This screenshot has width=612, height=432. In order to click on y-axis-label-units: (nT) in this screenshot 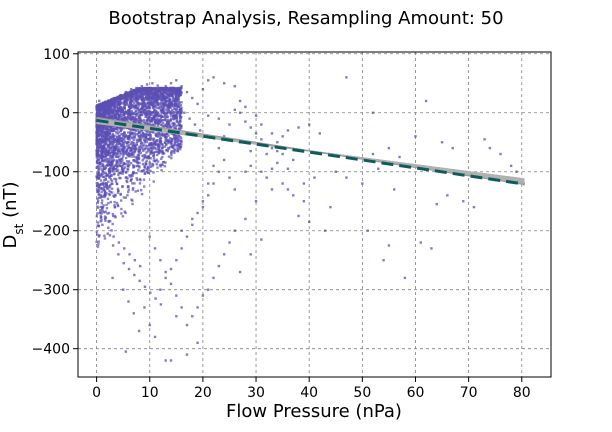, I will do `click(10, 202)`.